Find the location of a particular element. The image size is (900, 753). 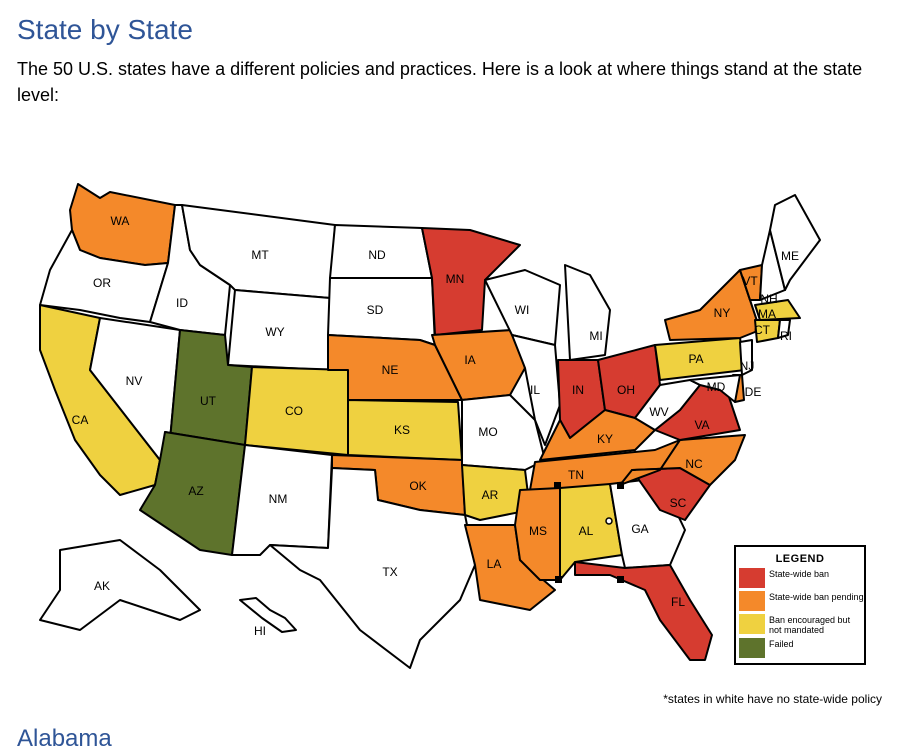

state-label-IN: IN is located at coordinates (578, 390).